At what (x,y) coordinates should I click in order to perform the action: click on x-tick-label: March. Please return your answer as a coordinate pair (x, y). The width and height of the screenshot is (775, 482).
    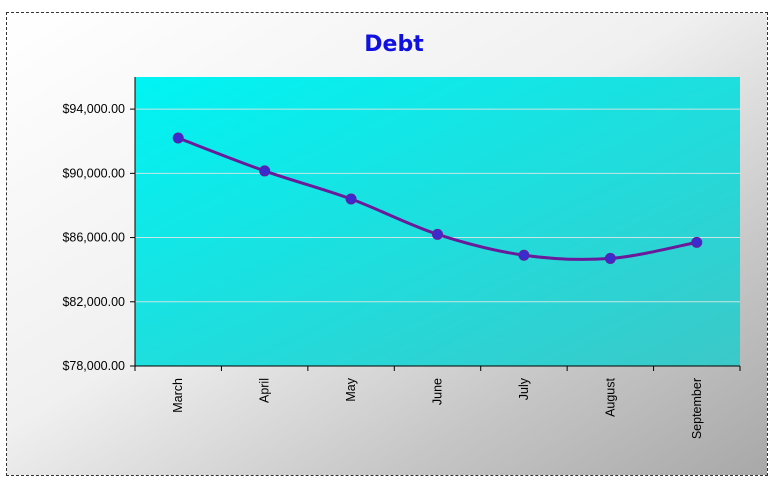
    Looking at the image, I should click on (178, 395).